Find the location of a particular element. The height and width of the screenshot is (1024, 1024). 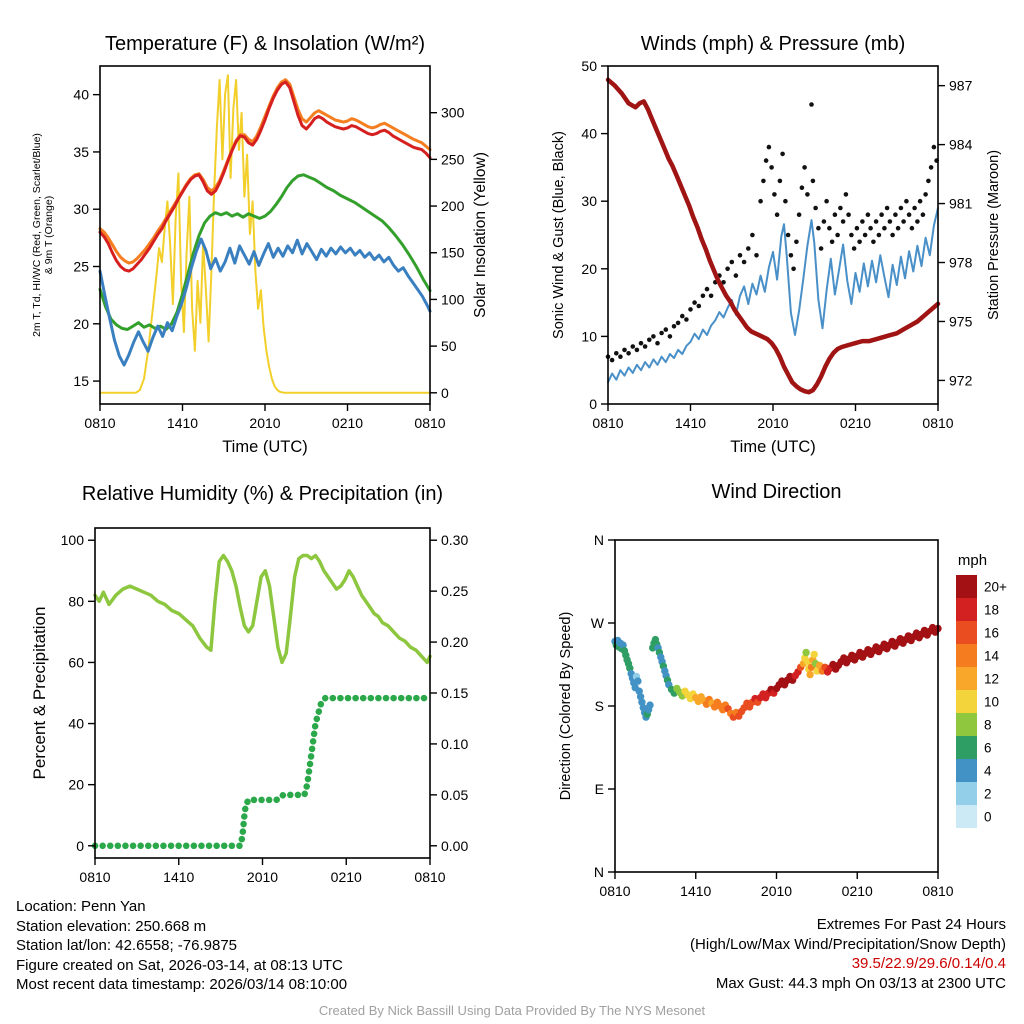

svg-text: 60 is located at coordinates (76, 662).